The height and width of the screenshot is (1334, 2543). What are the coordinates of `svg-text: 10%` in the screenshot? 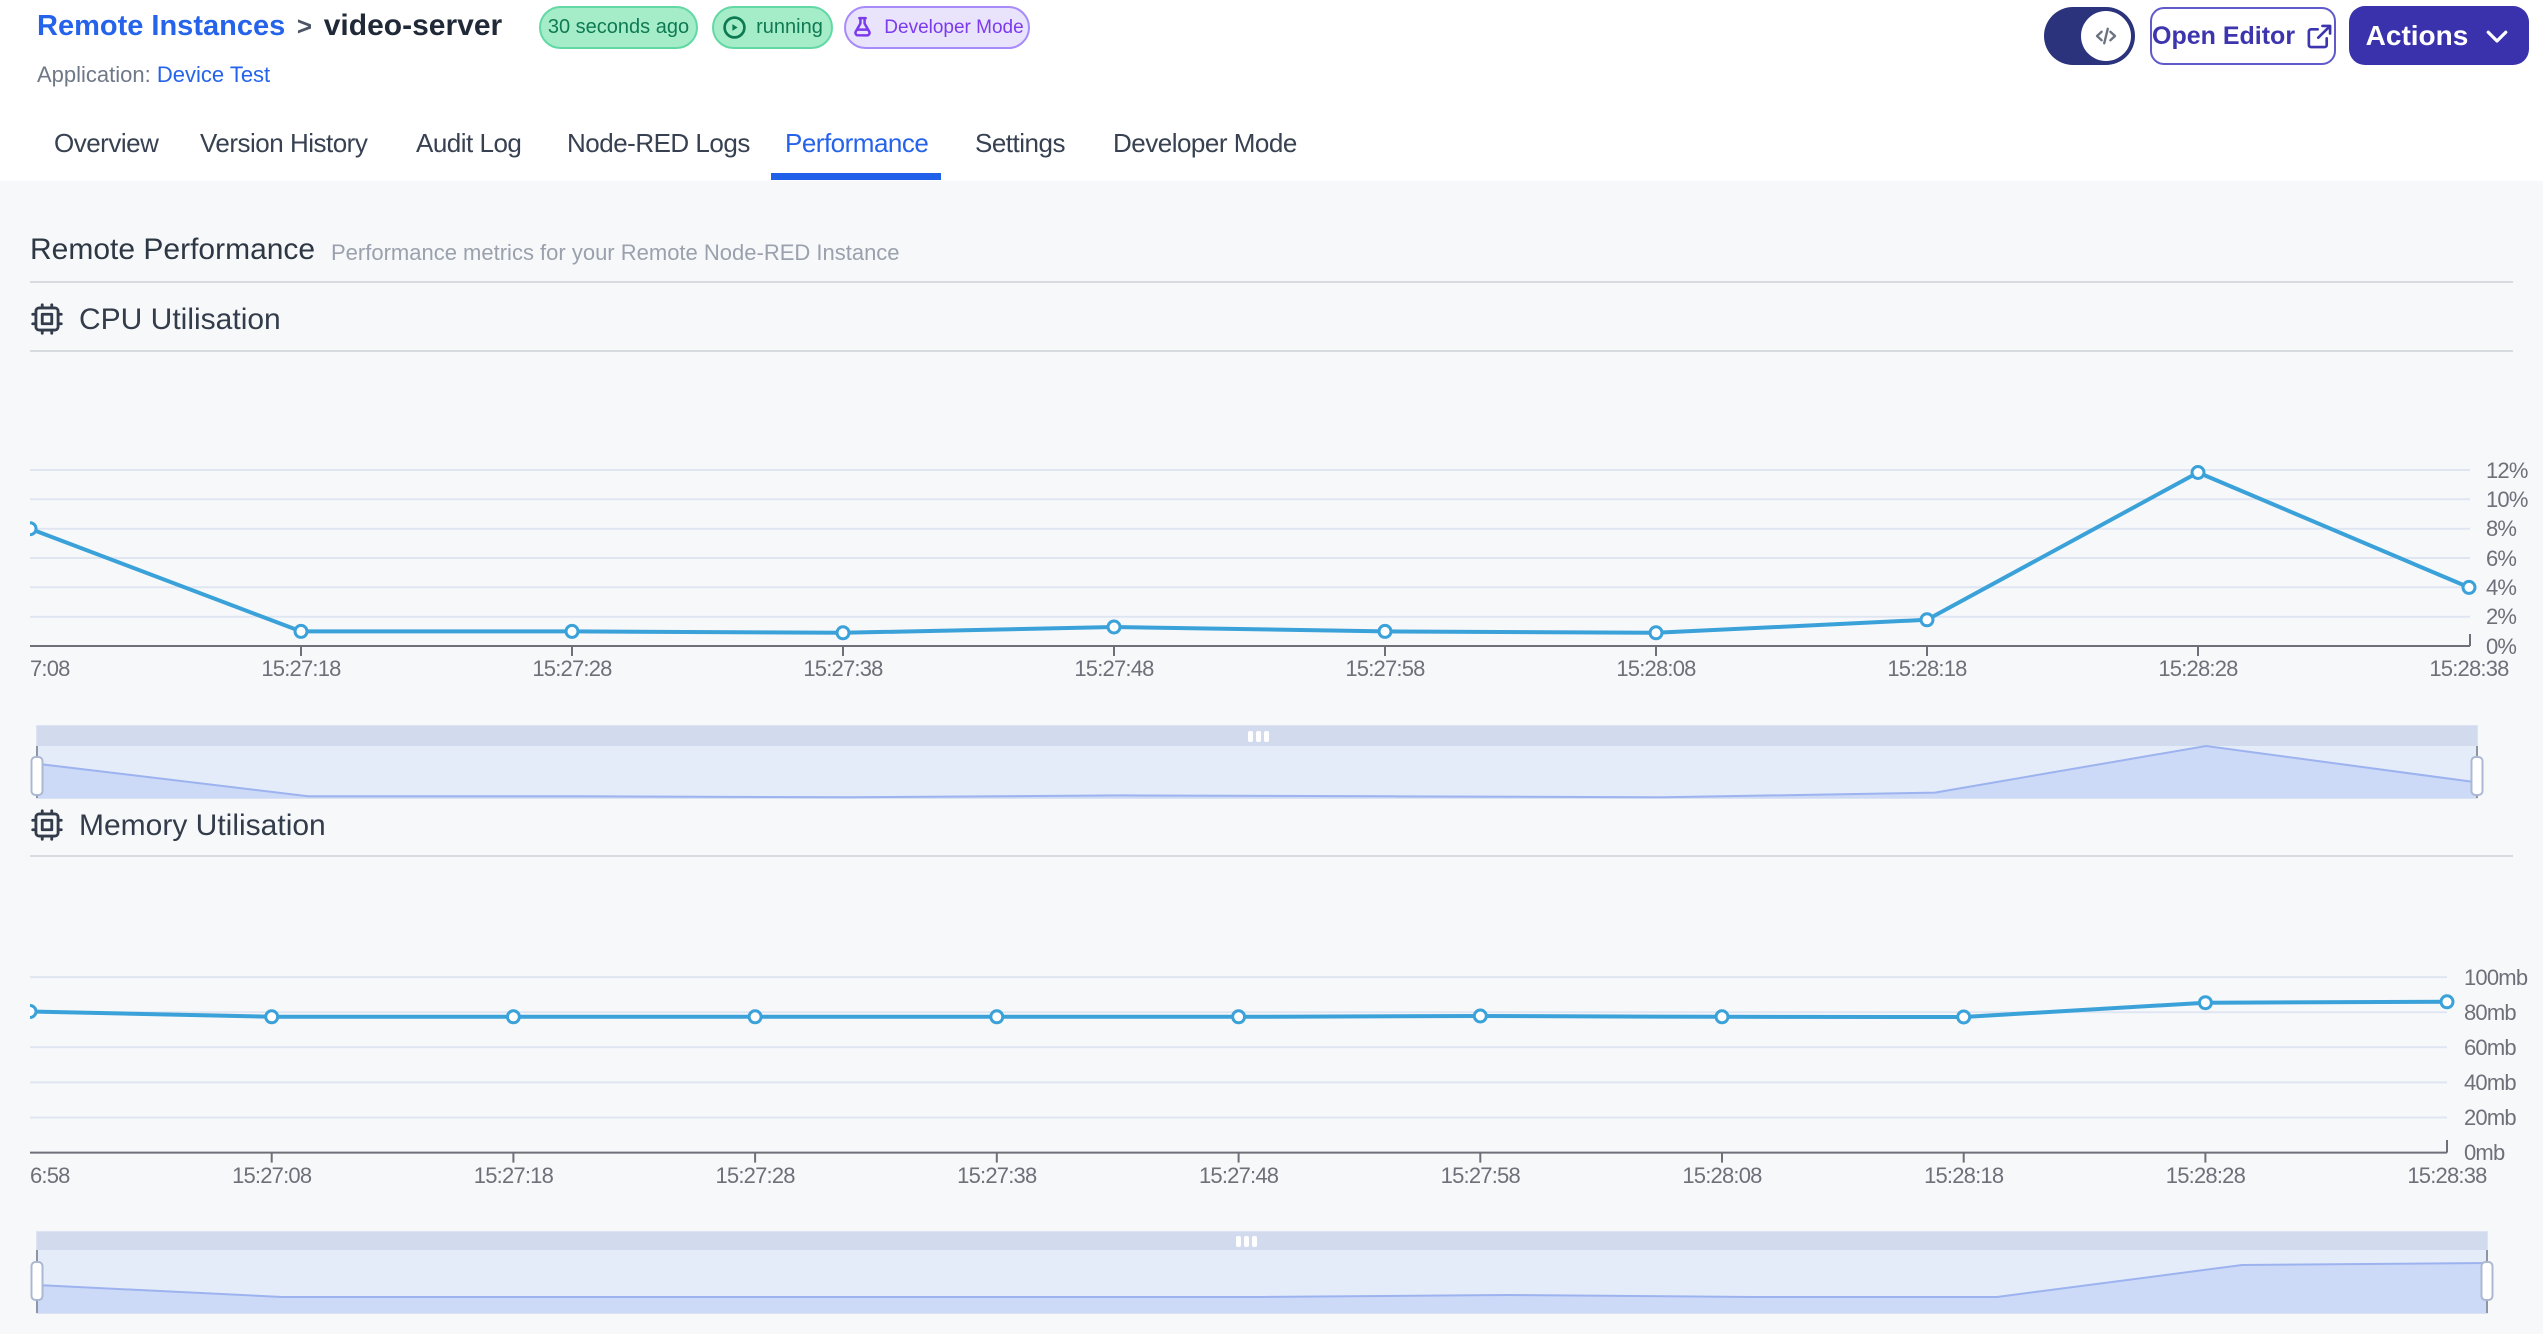 It's located at (2507, 499).